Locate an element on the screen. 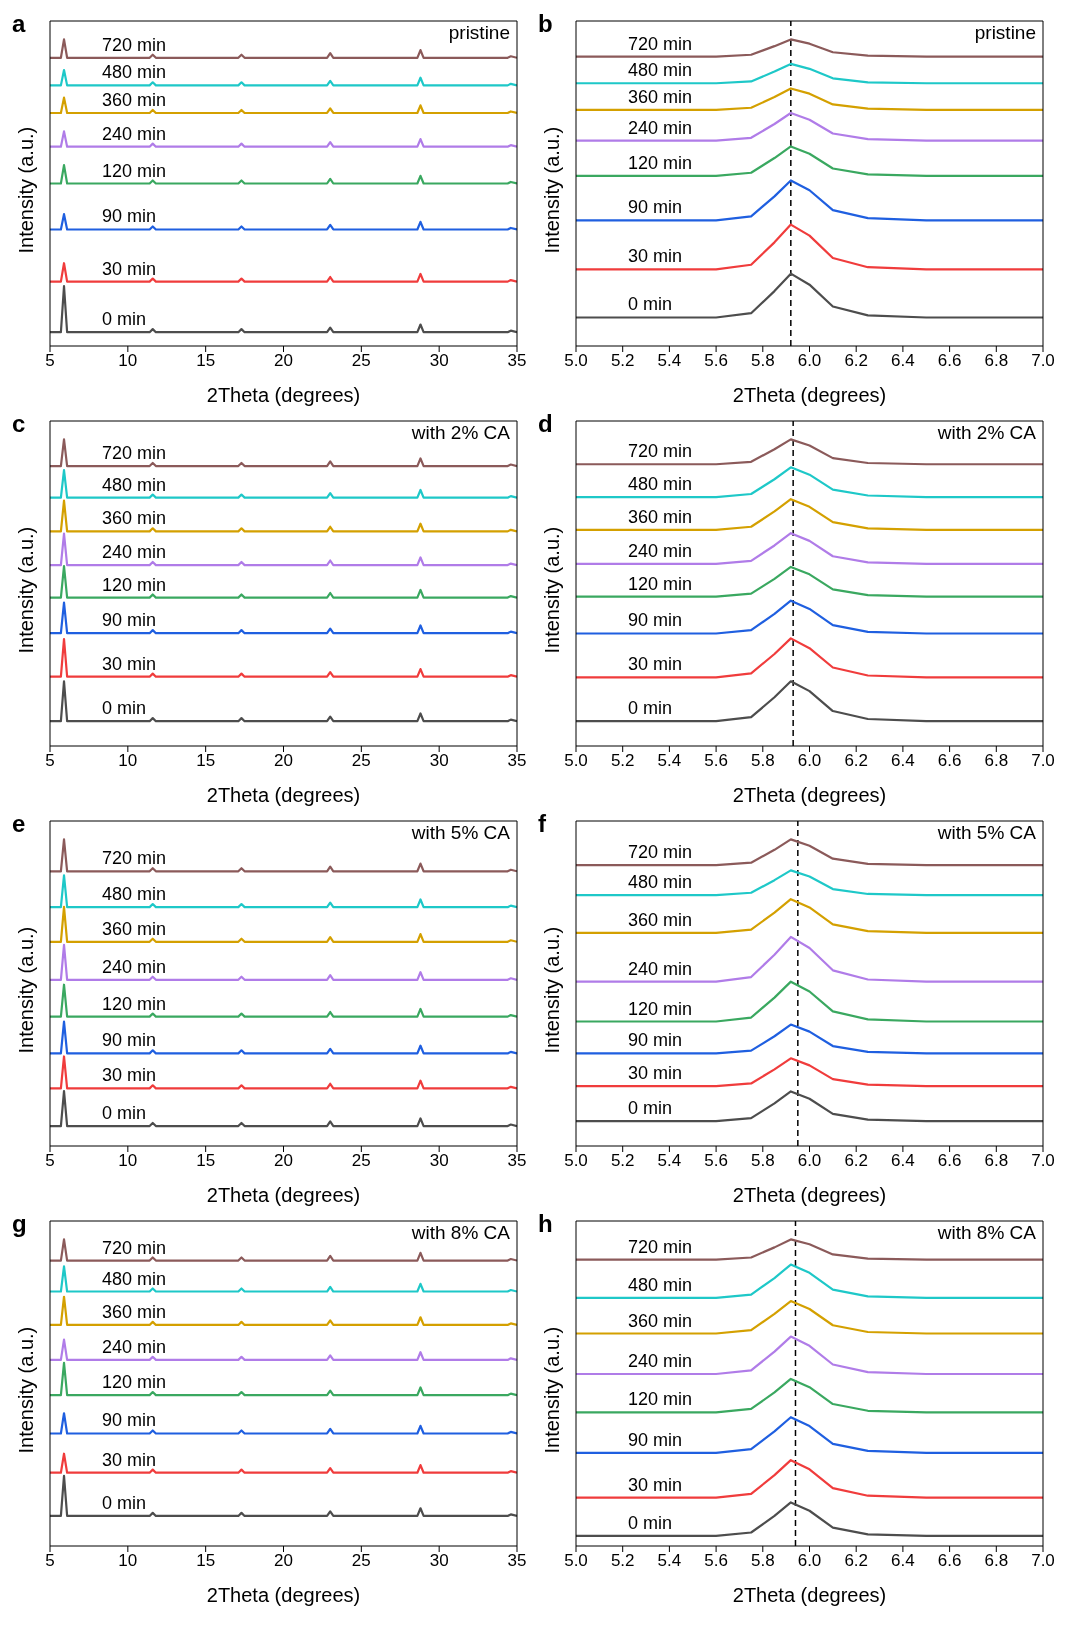 Image resolution: width=1072 pixels, height=1636 pixels. chart-title: e is located at coordinates (19, 824).